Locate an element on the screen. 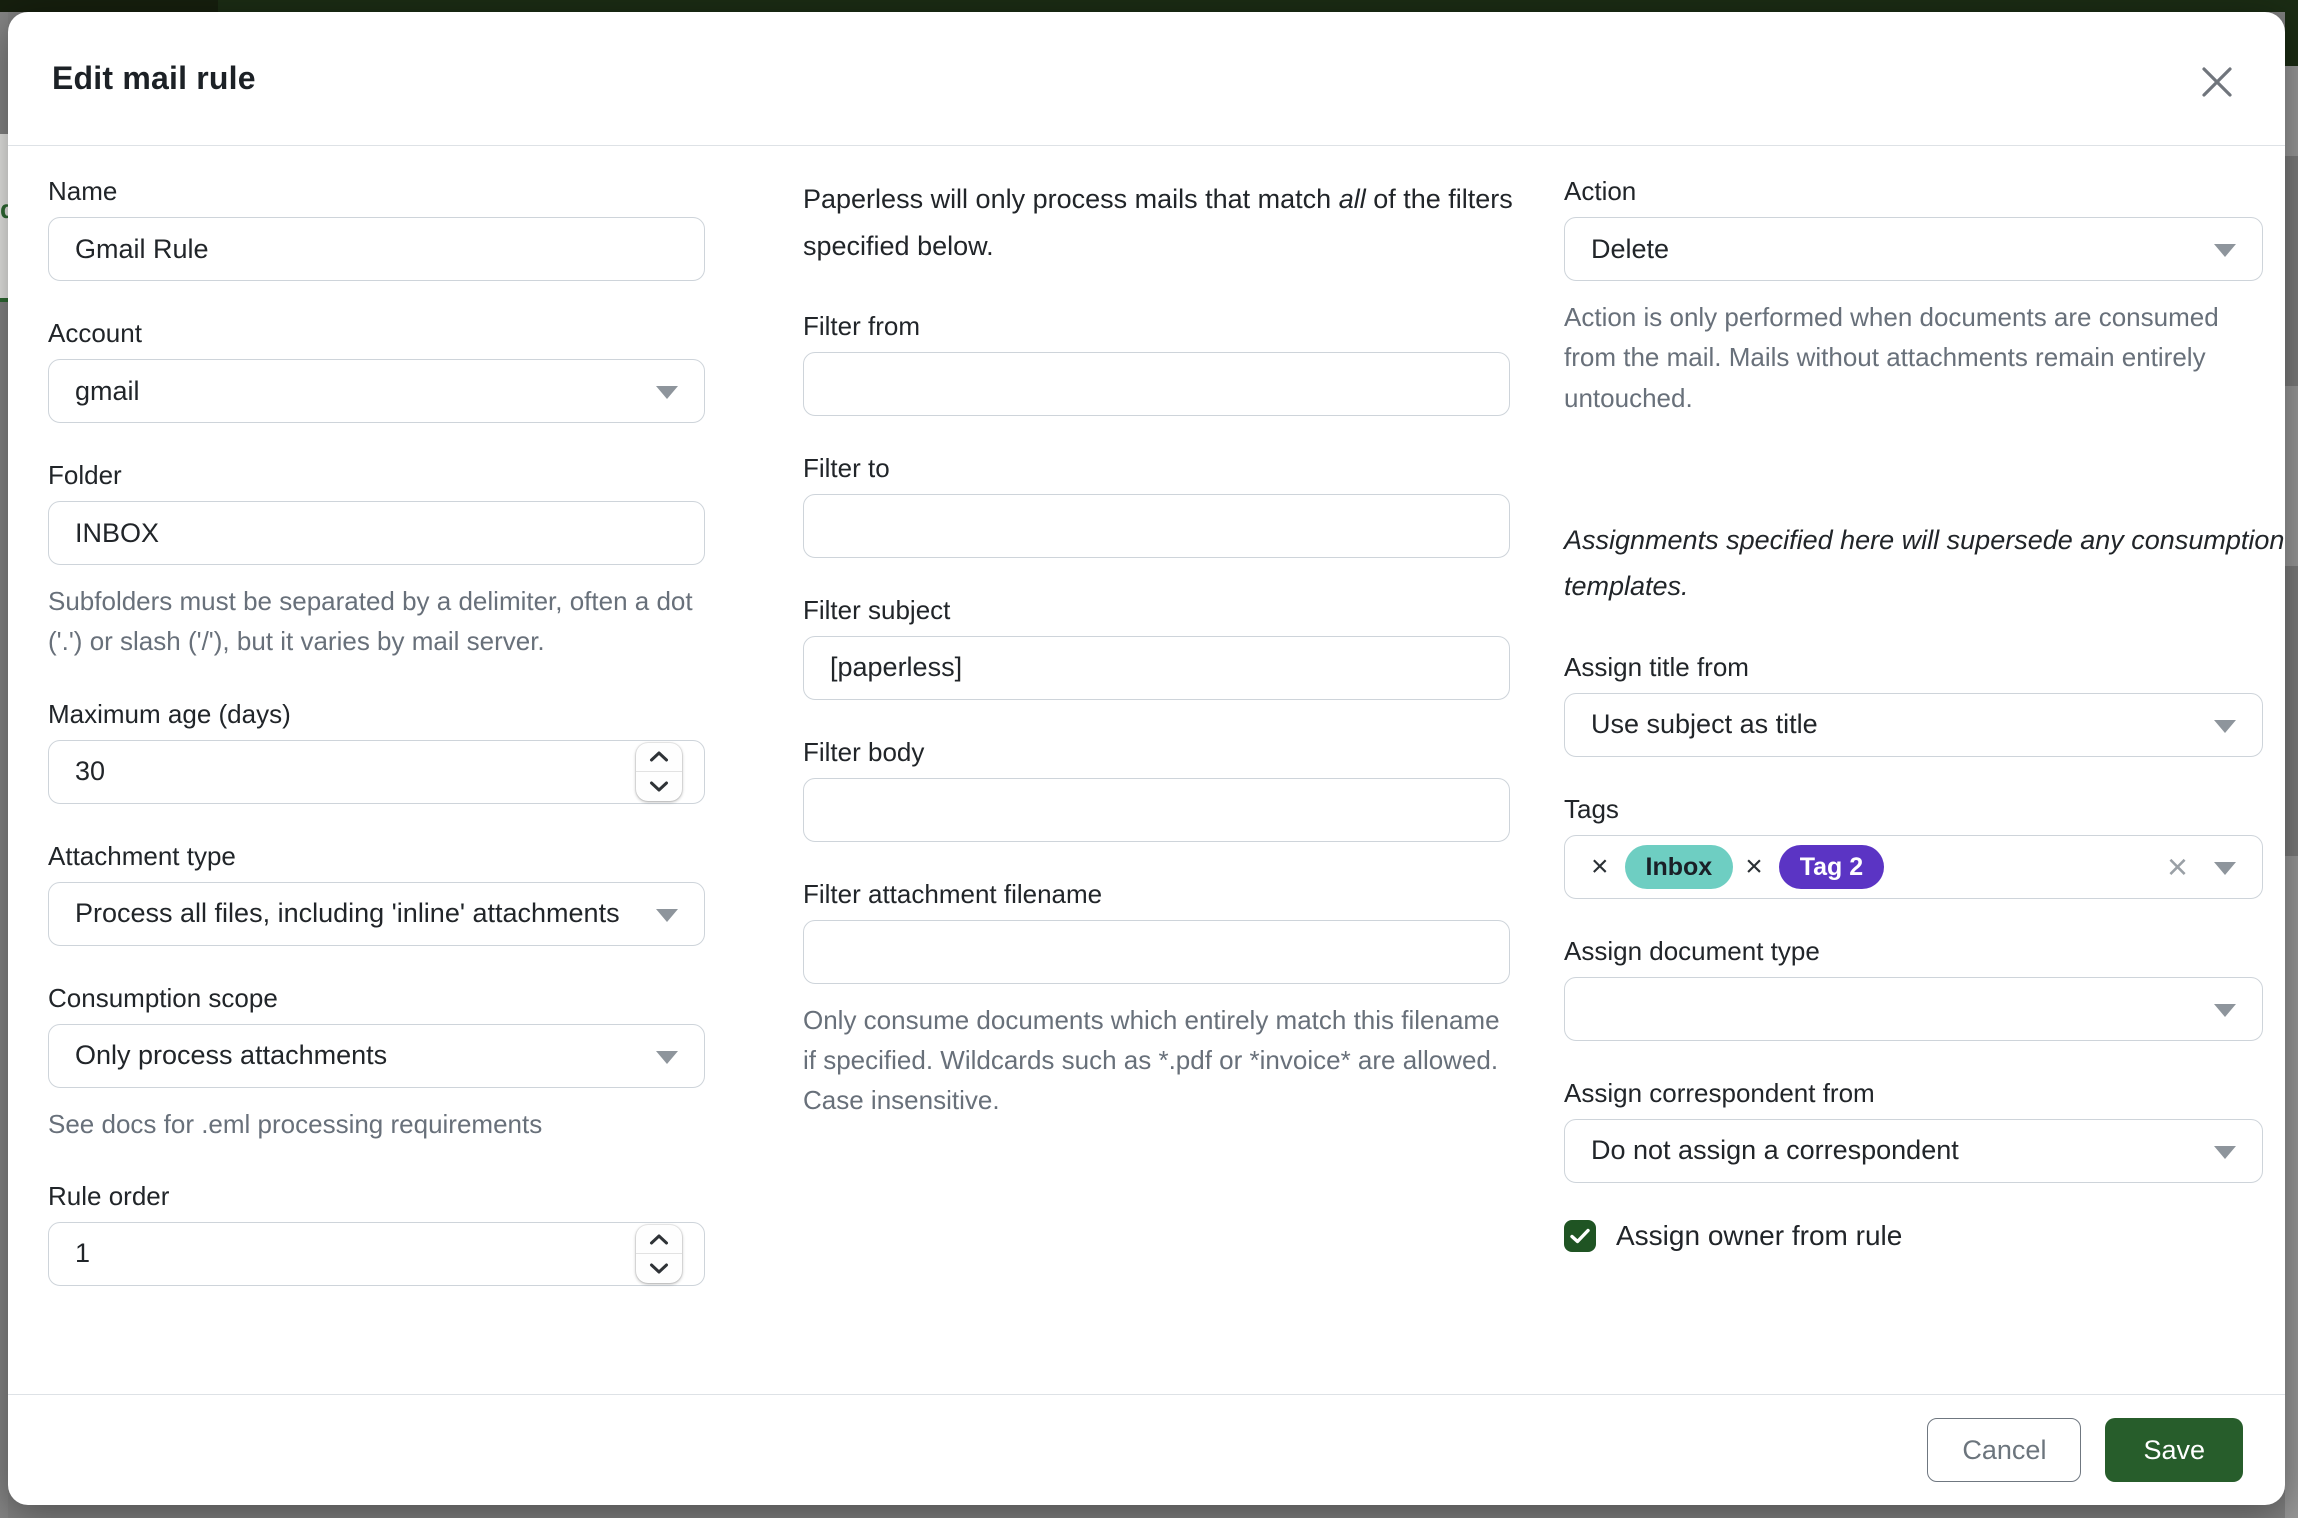 This screenshot has width=2298, height=1518. filter-from-label: Filter from is located at coordinates (861, 325).